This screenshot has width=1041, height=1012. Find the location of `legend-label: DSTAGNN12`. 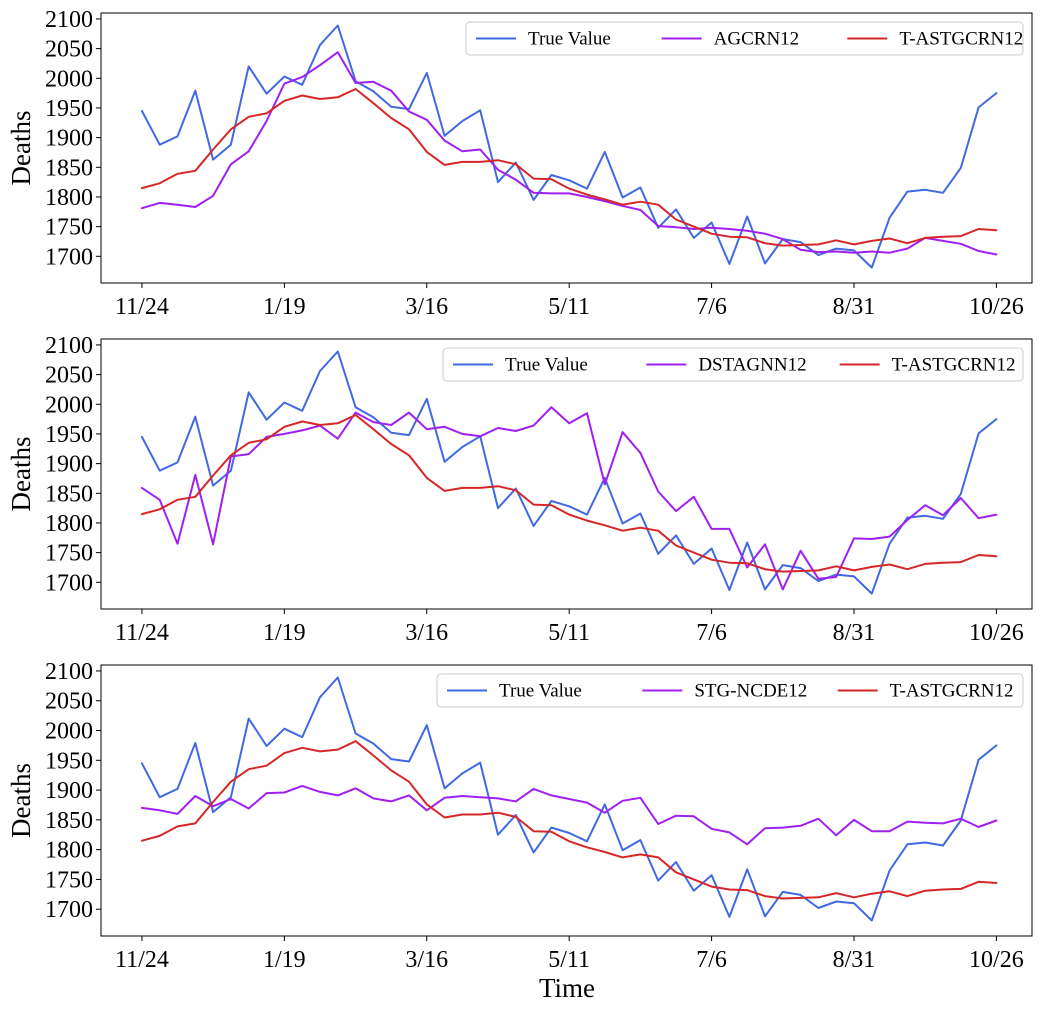

legend-label: DSTAGNN12 is located at coordinates (752, 365).